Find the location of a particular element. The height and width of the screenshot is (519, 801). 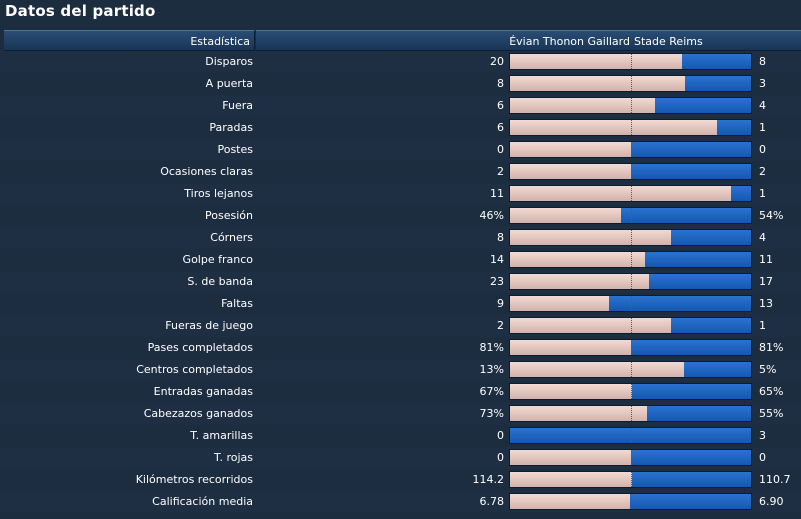

home-value: 13% is located at coordinates (491, 369).